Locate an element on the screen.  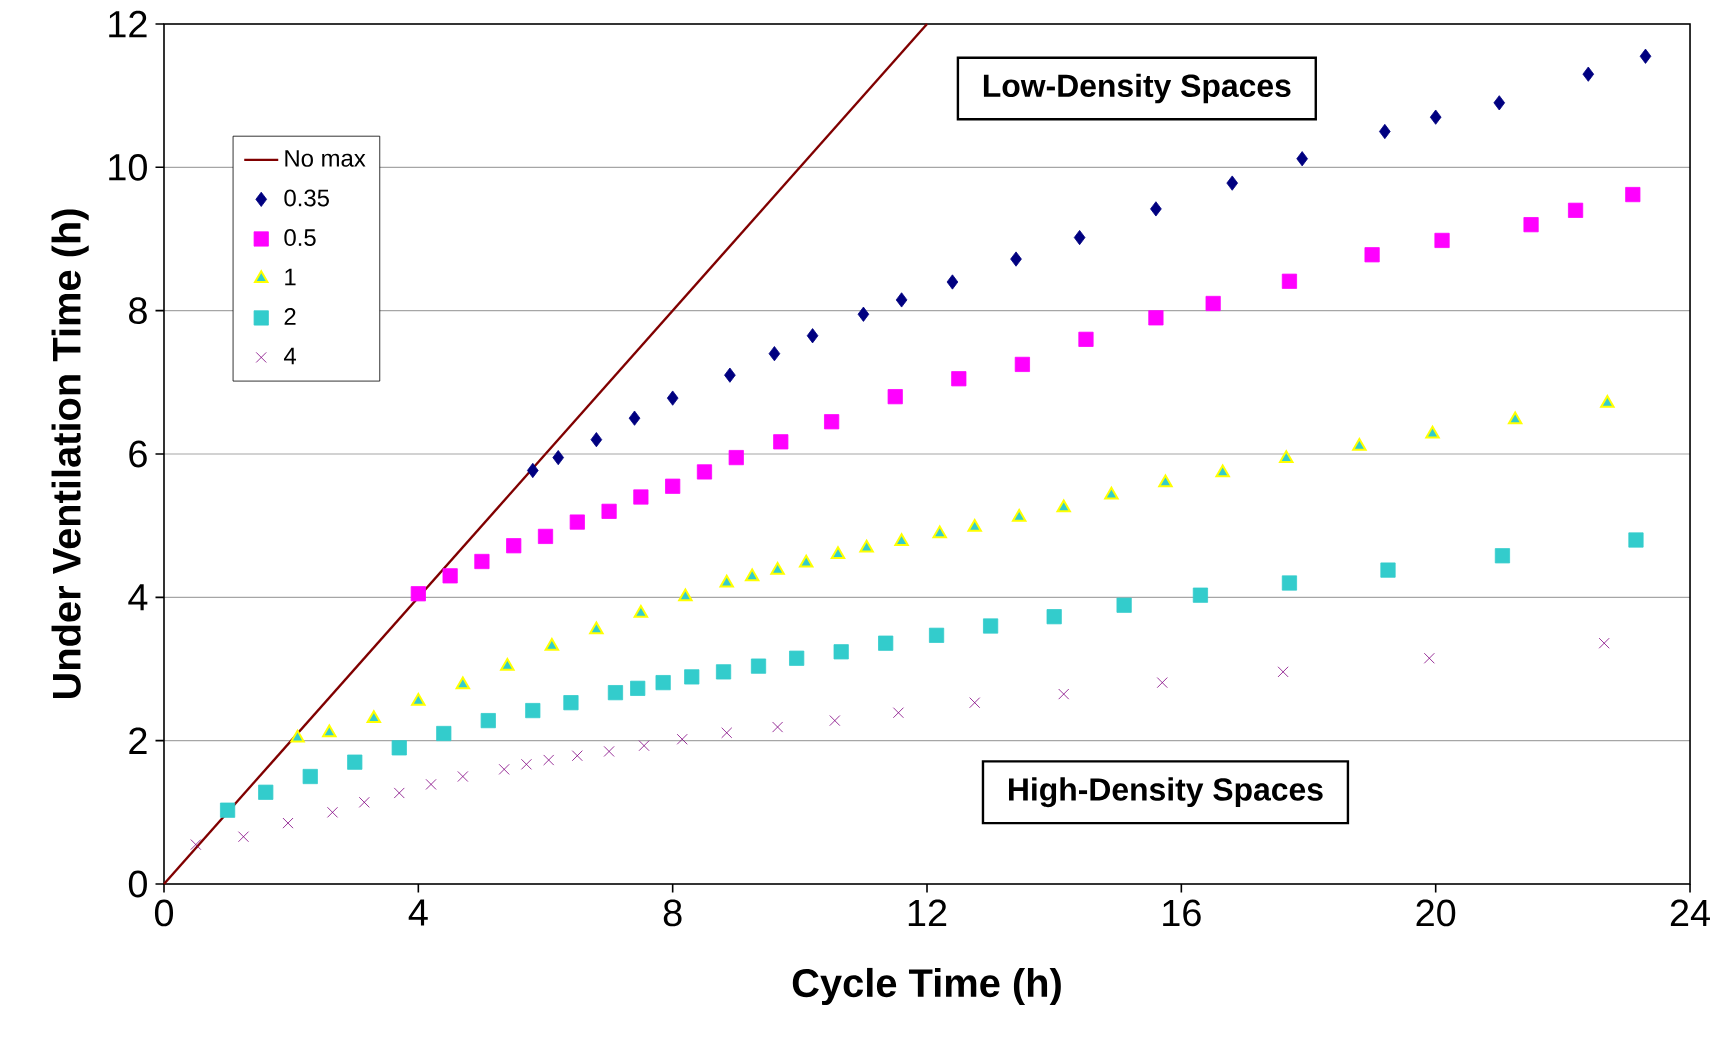
y-tick-label: 10 is located at coordinates (128, 167).